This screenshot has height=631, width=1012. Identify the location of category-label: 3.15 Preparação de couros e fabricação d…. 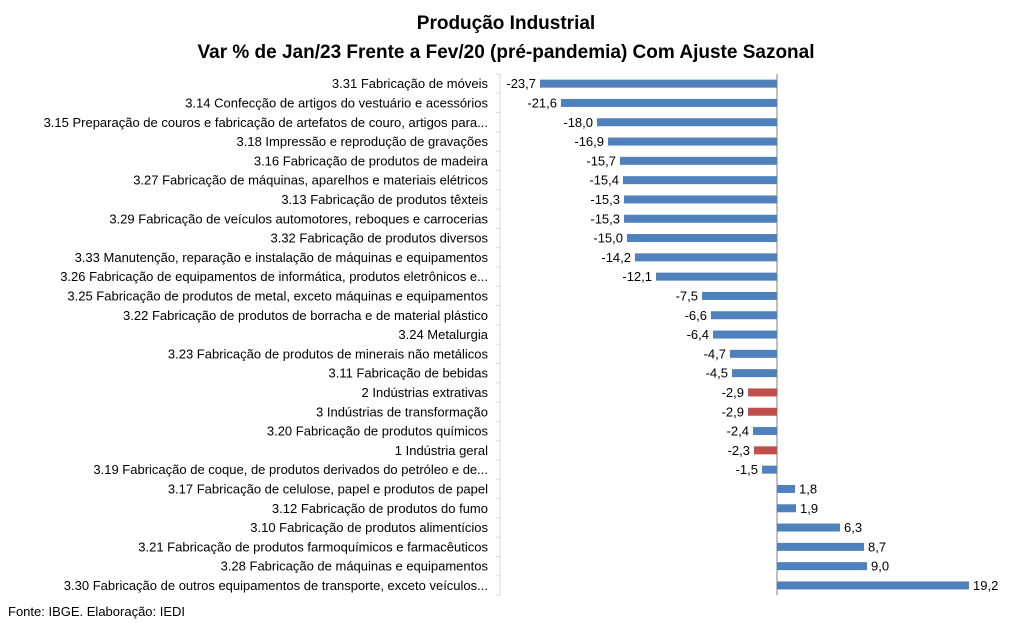
(266, 122).